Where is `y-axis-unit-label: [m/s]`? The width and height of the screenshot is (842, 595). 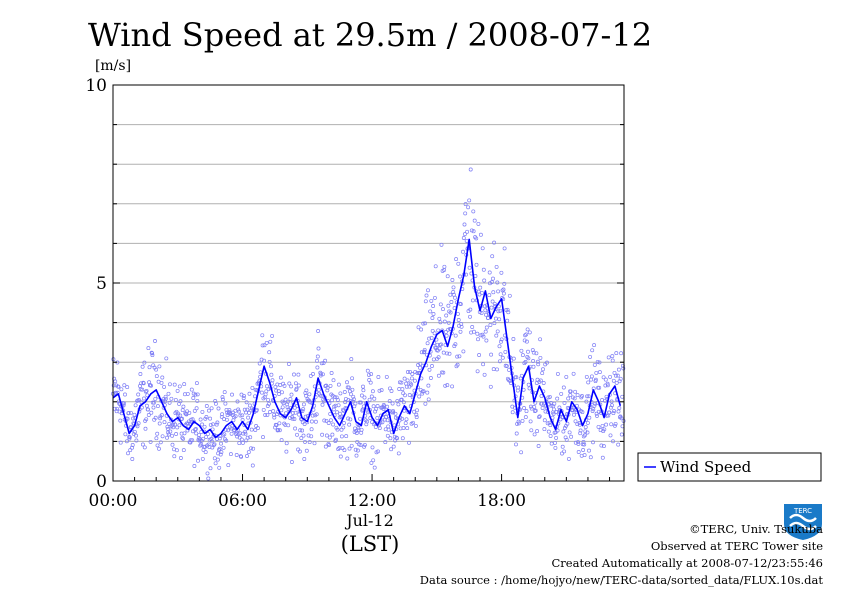 y-axis-unit-label: [m/s] is located at coordinates (113, 66).